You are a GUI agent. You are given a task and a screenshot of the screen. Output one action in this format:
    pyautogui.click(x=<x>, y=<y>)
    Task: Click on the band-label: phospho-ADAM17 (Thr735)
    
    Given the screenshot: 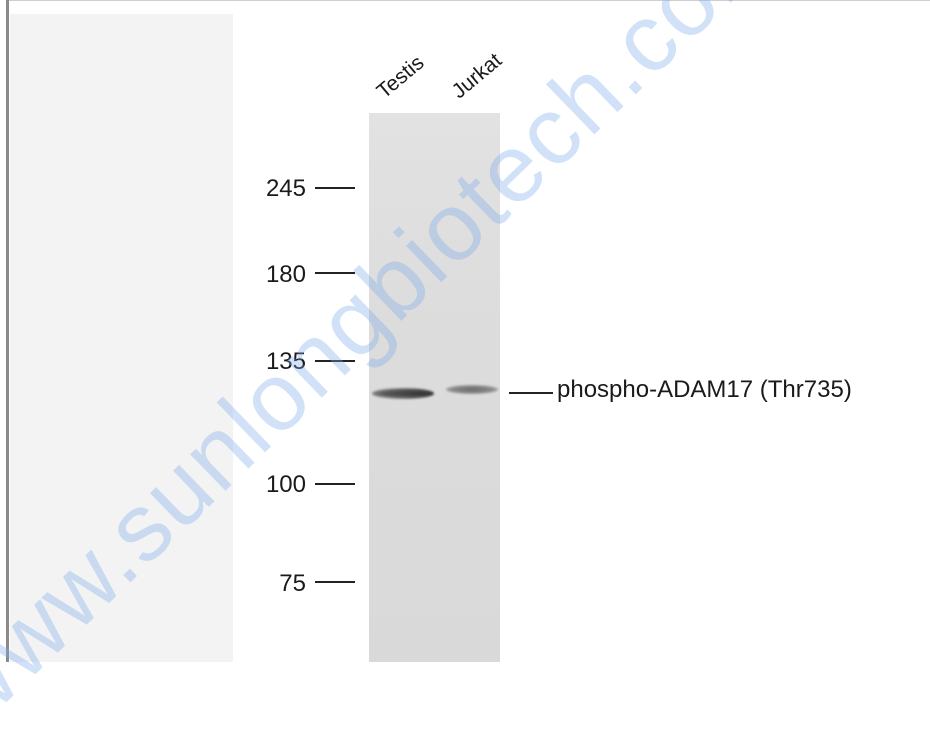 What is the action you would take?
    pyautogui.click(x=704, y=389)
    